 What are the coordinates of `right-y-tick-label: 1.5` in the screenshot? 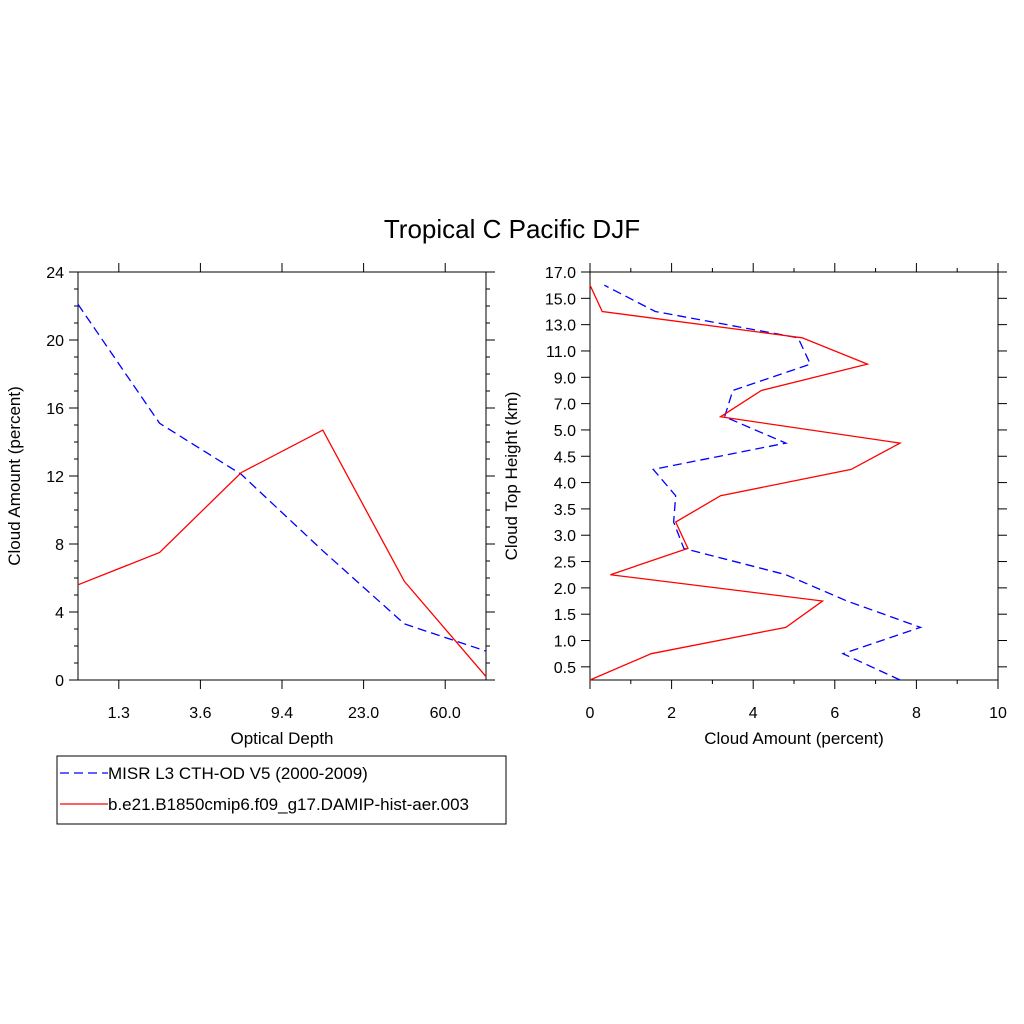 It's located at (565, 615).